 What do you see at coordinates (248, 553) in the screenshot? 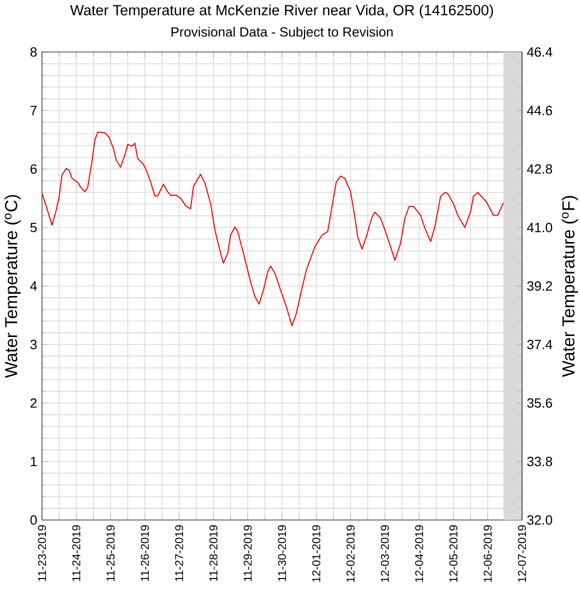
I see `x-tick-label: 11-29-2019` at bounding box center [248, 553].